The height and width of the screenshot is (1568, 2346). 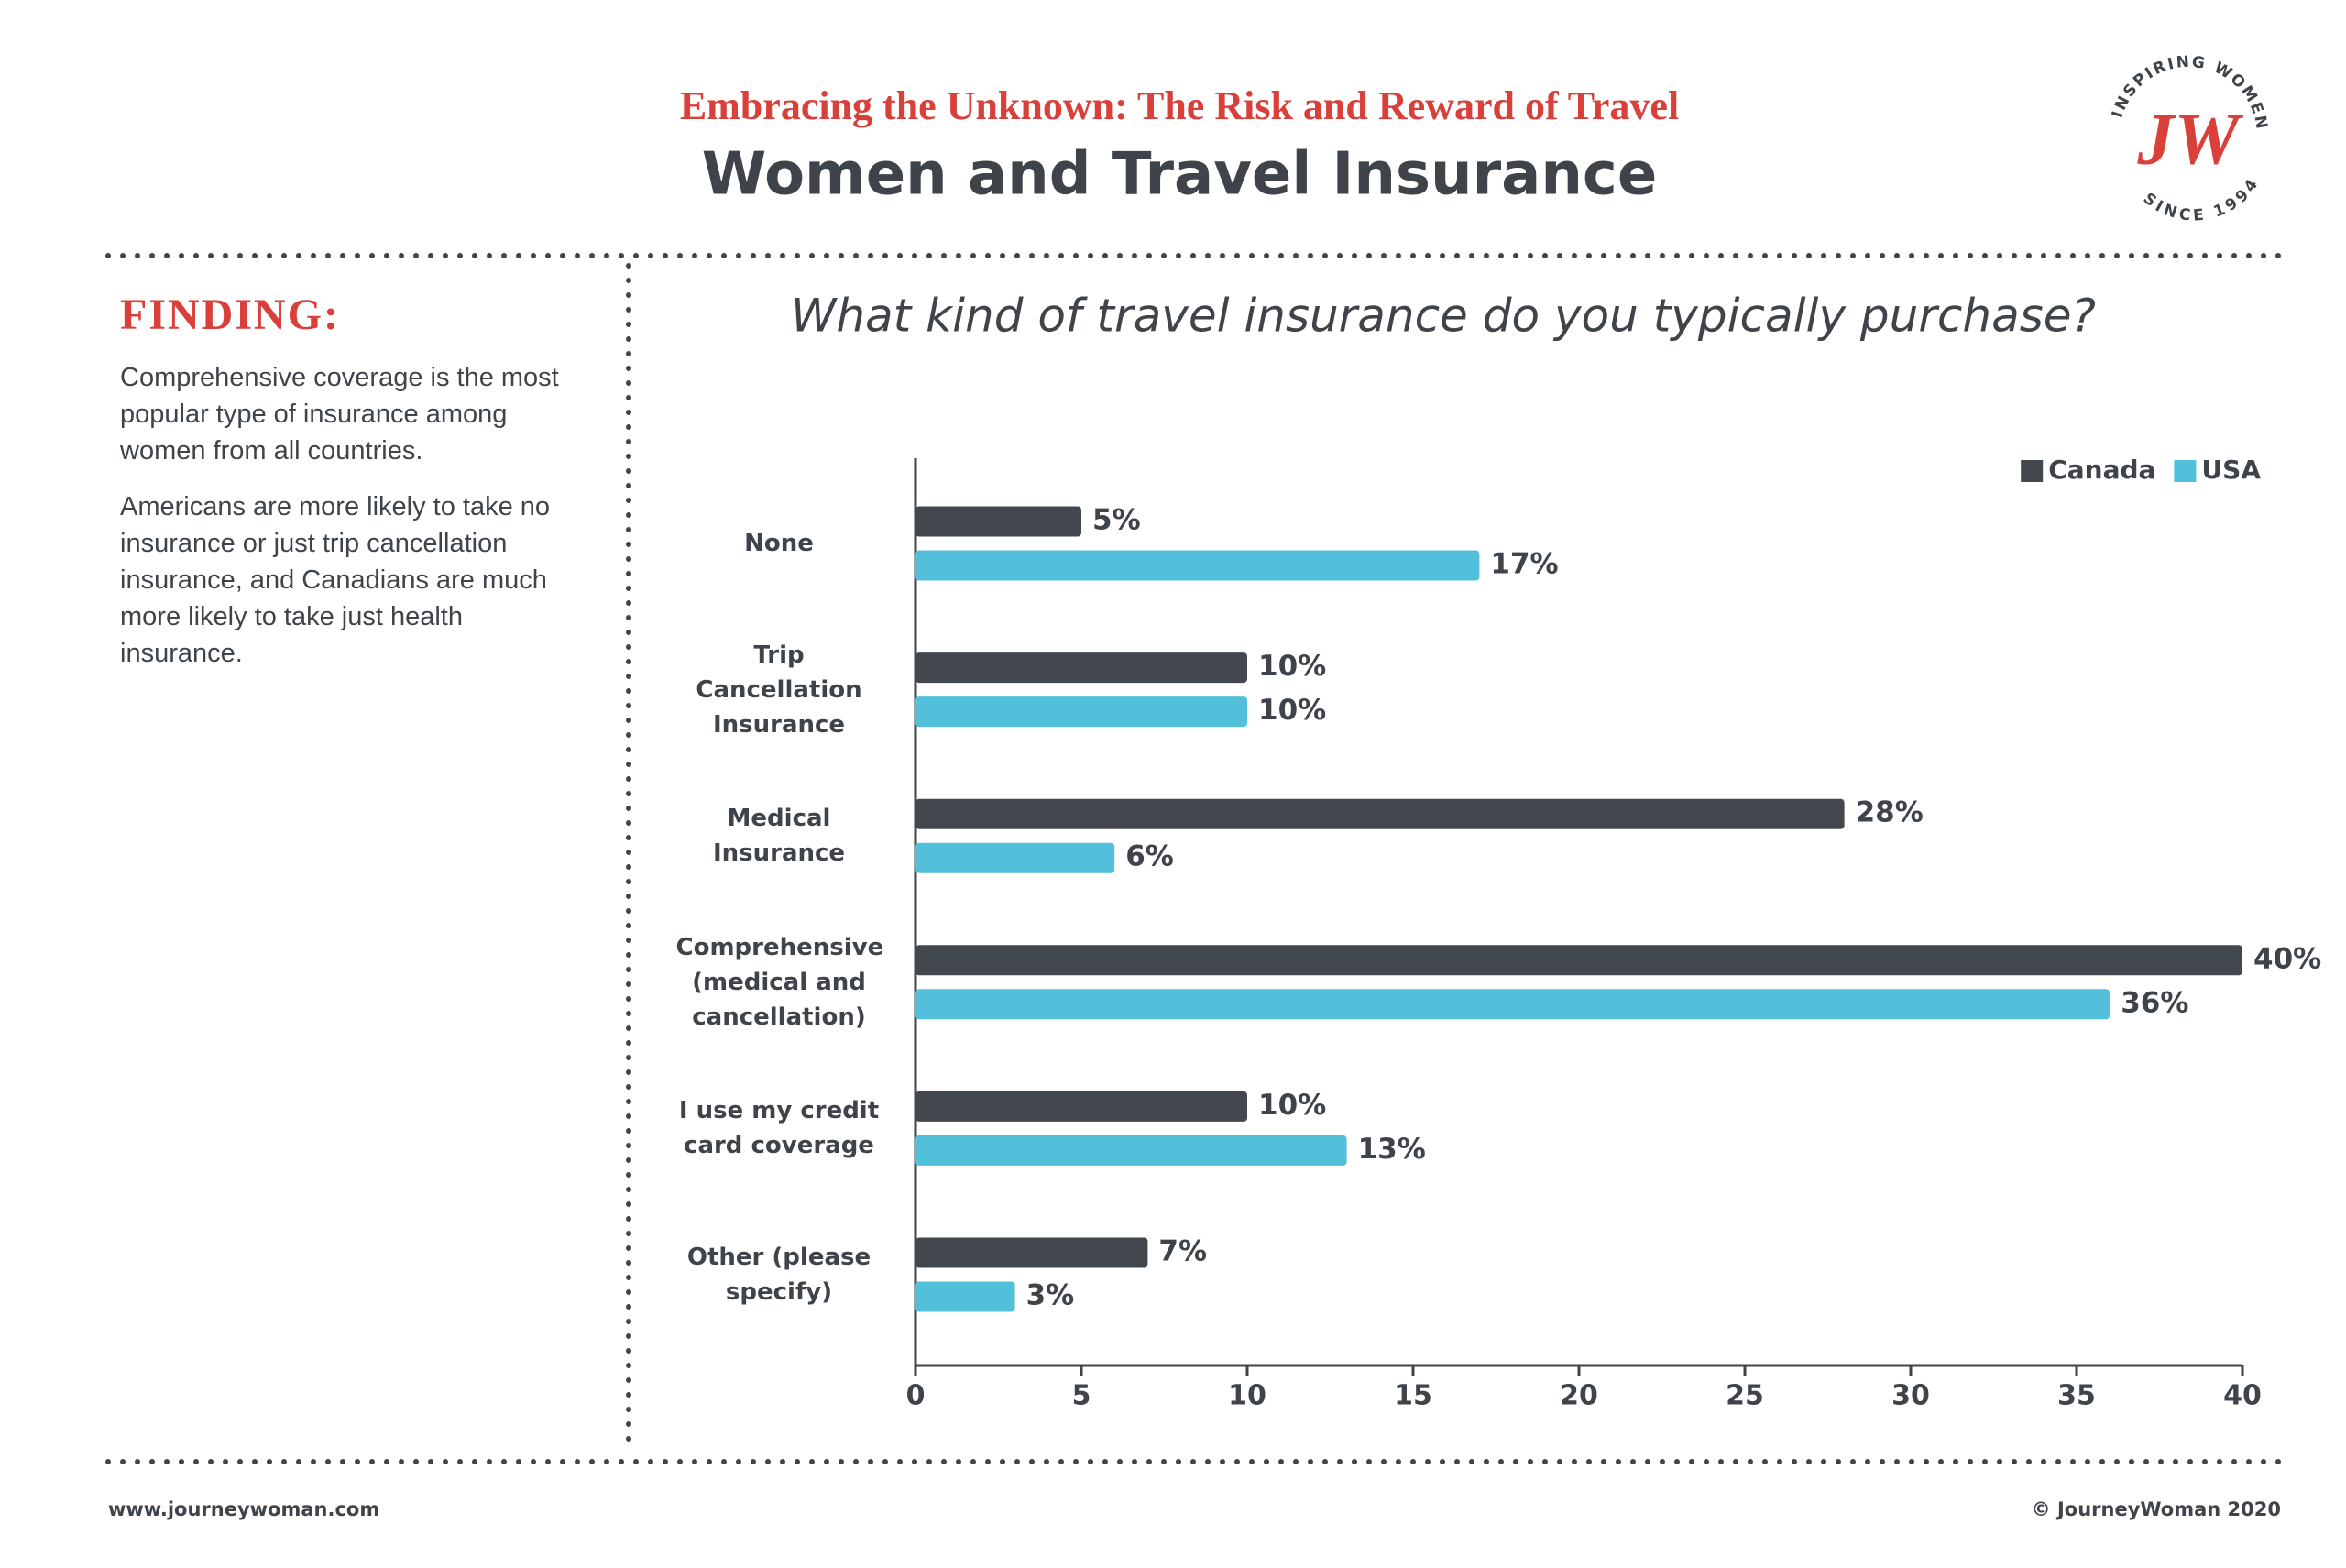 What do you see at coordinates (779, 1128) in the screenshot?
I see `y-tick-label: I use my credit card coverage` at bounding box center [779, 1128].